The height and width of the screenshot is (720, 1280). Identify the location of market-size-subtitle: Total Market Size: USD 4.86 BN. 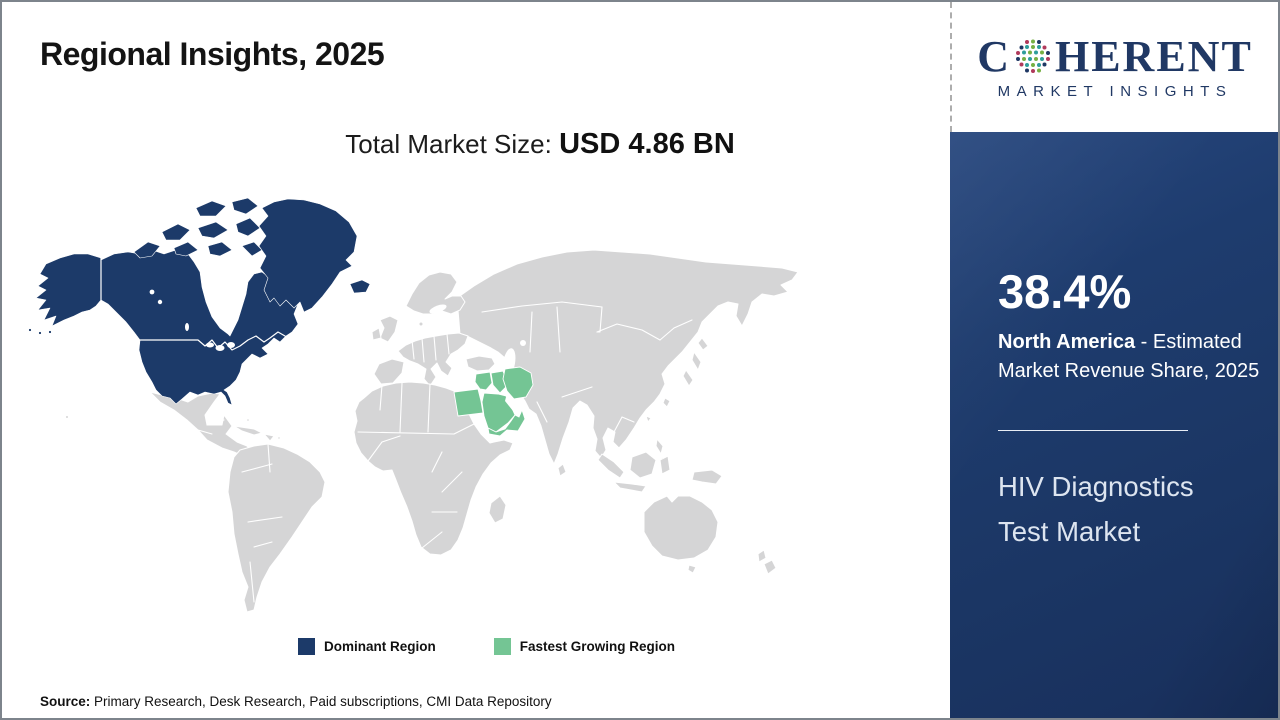
(476, 144).